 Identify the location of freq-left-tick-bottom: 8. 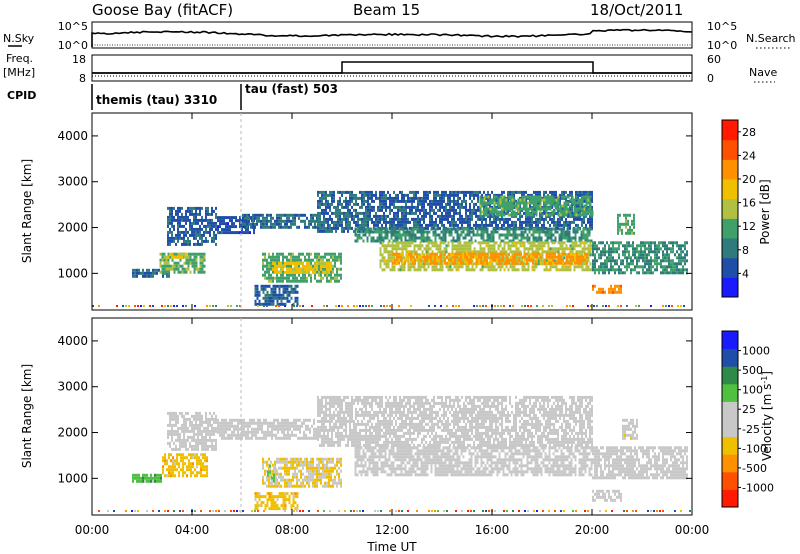
(82, 78).